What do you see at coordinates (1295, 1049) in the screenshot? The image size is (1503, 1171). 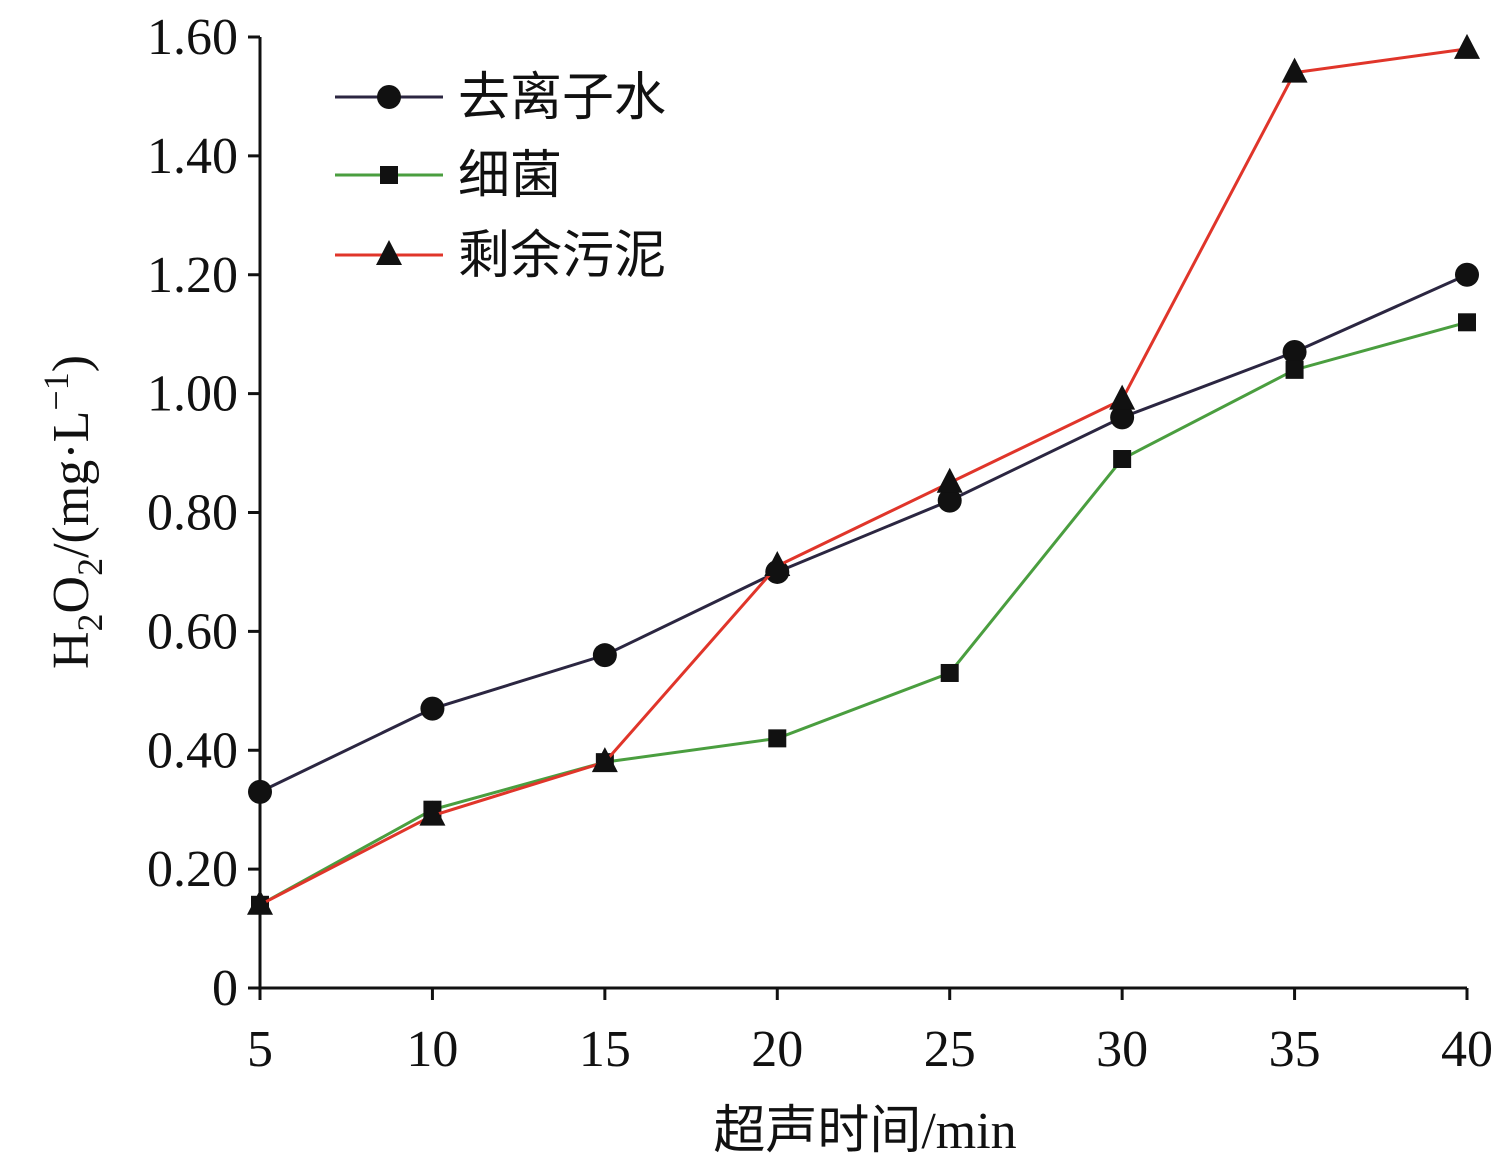 I see `x-tick-label: 35` at bounding box center [1295, 1049].